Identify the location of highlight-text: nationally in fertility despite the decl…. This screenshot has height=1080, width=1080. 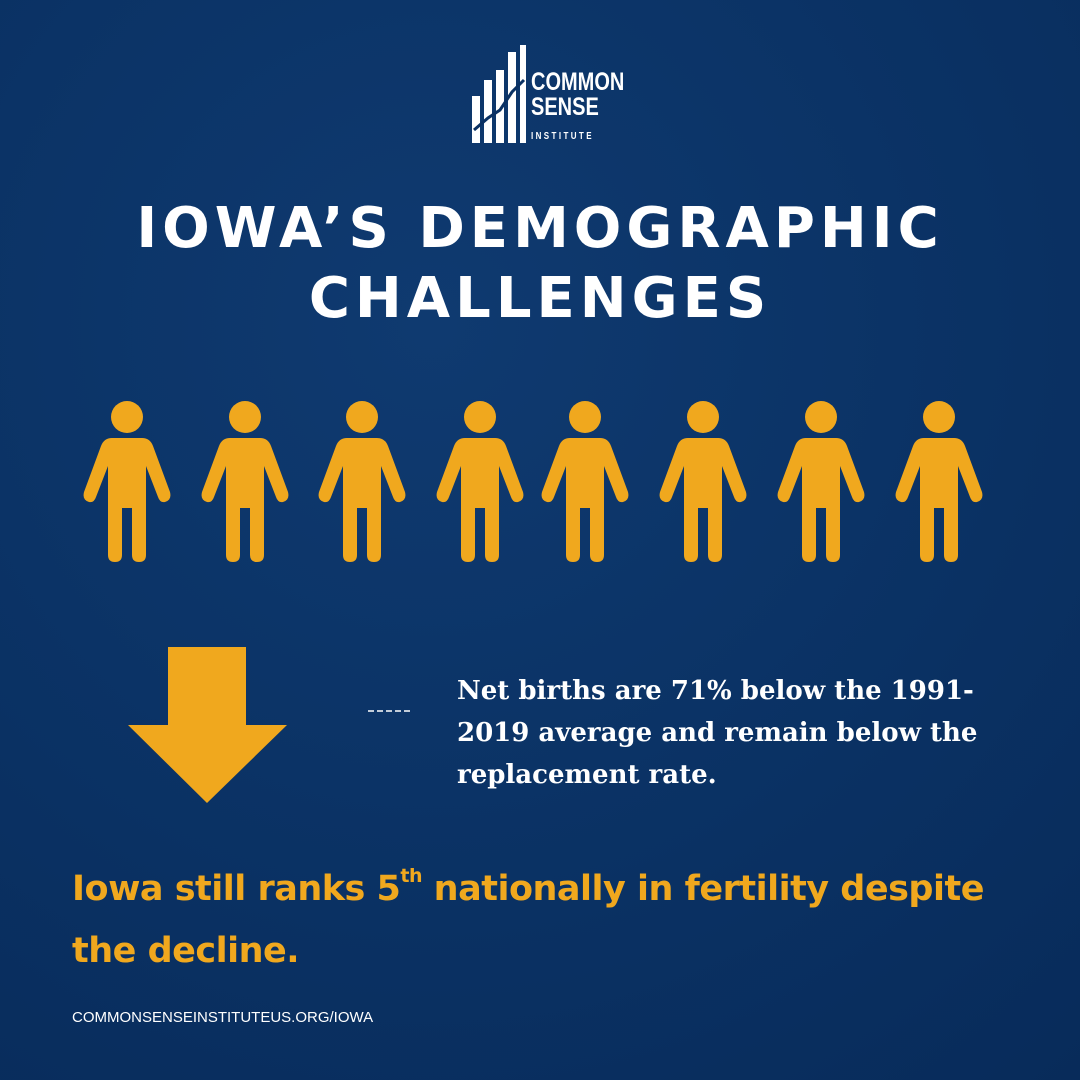
(528, 920).